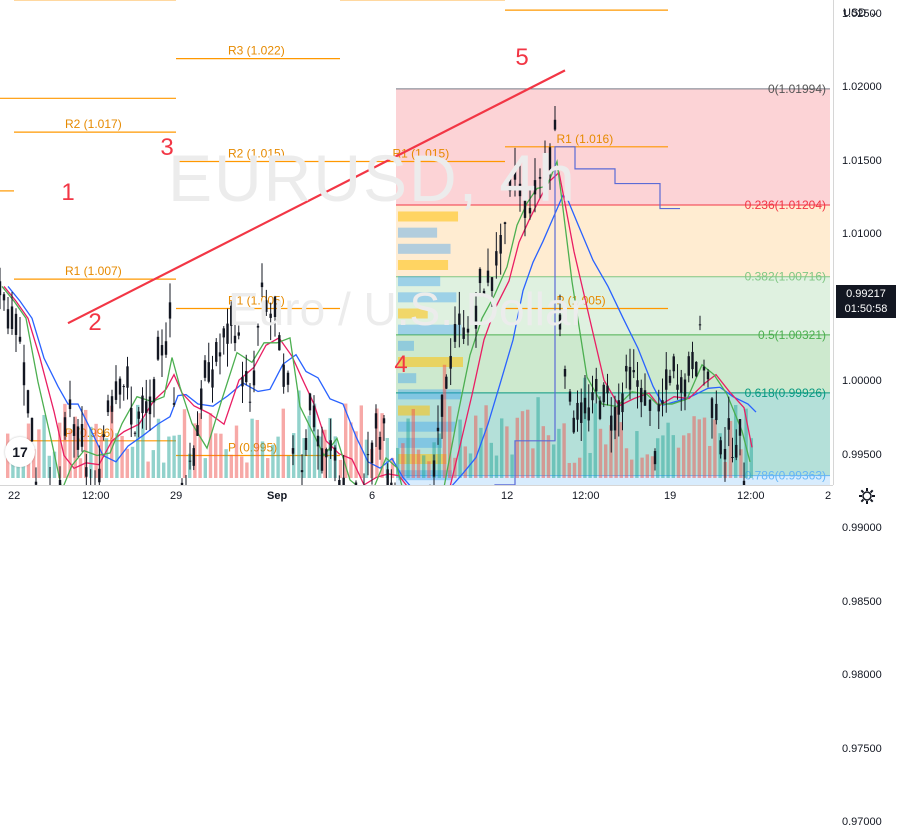 The width and height of the screenshot is (900, 828). I want to click on price-tick: 1.01000, so click(862, 234).